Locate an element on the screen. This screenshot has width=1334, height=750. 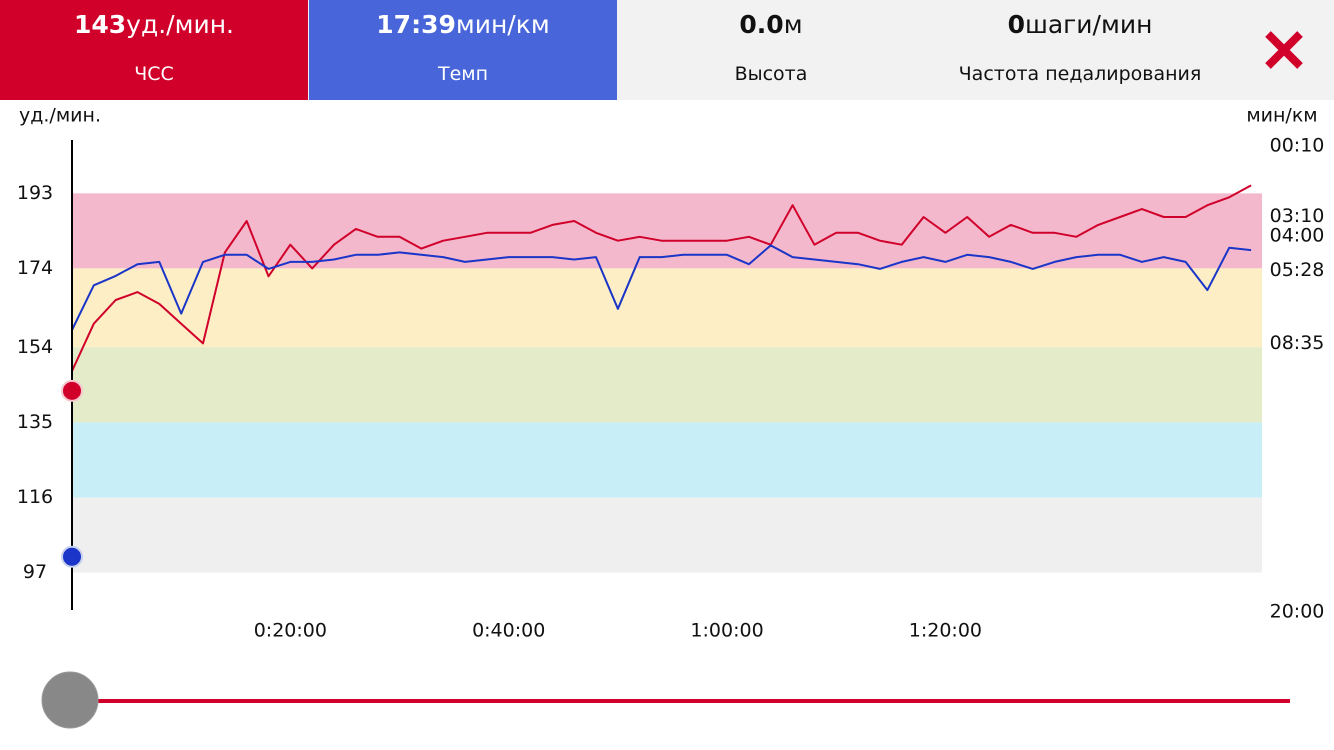
hr-marker is located at coordinates (72, 390).